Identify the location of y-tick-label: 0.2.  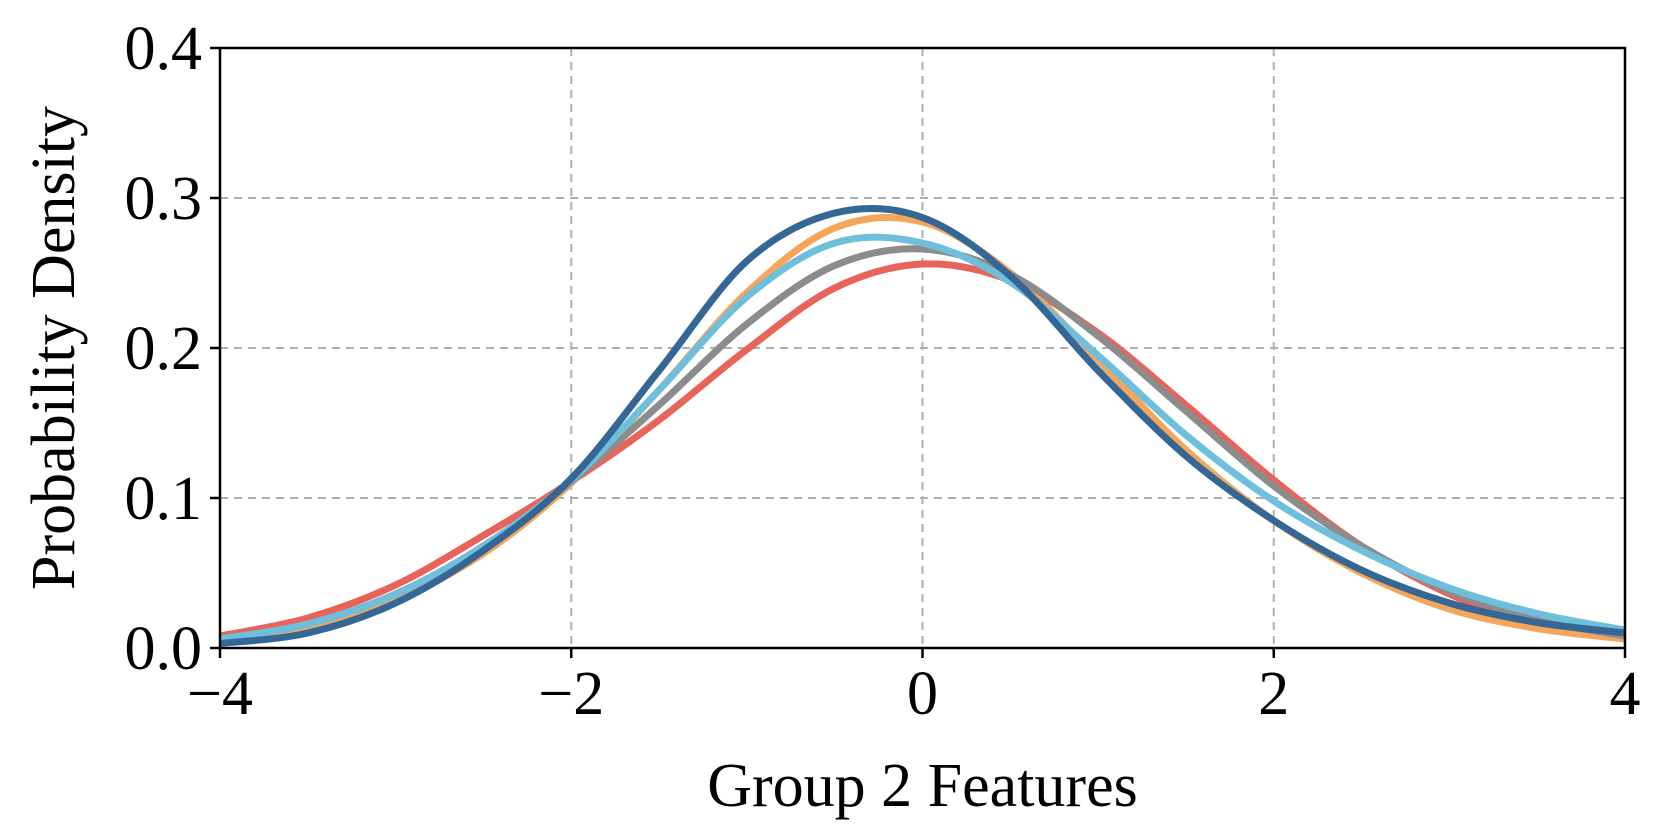
(164, 349).